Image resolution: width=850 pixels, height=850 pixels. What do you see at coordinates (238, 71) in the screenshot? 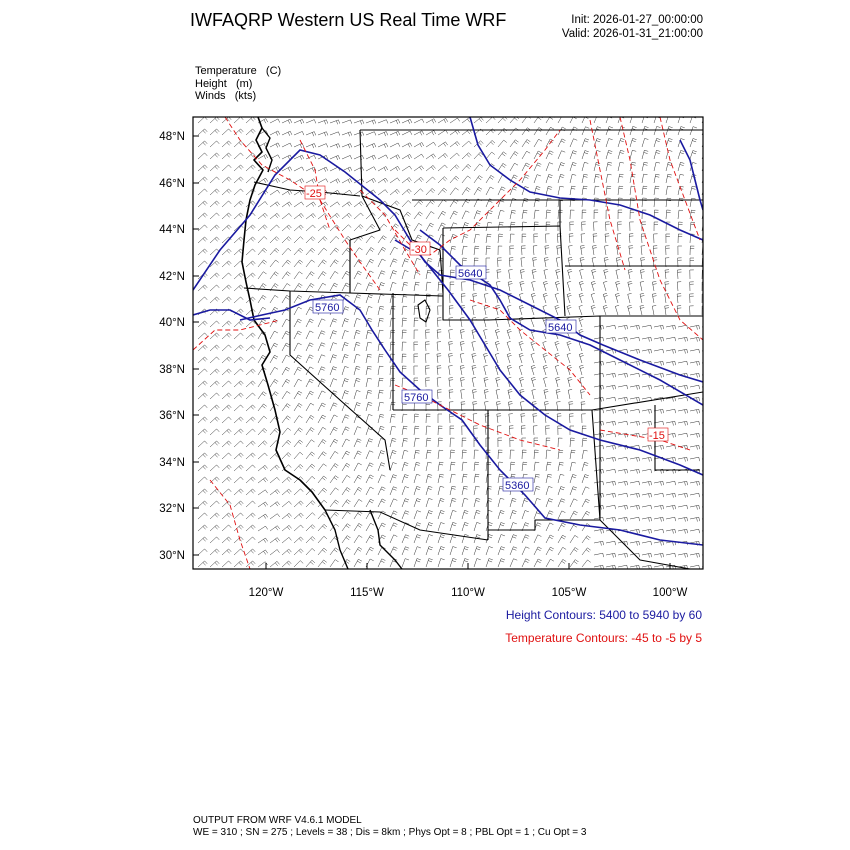
I see `legend-temperature: Temperature (C)` at bounding box center [238, 71].